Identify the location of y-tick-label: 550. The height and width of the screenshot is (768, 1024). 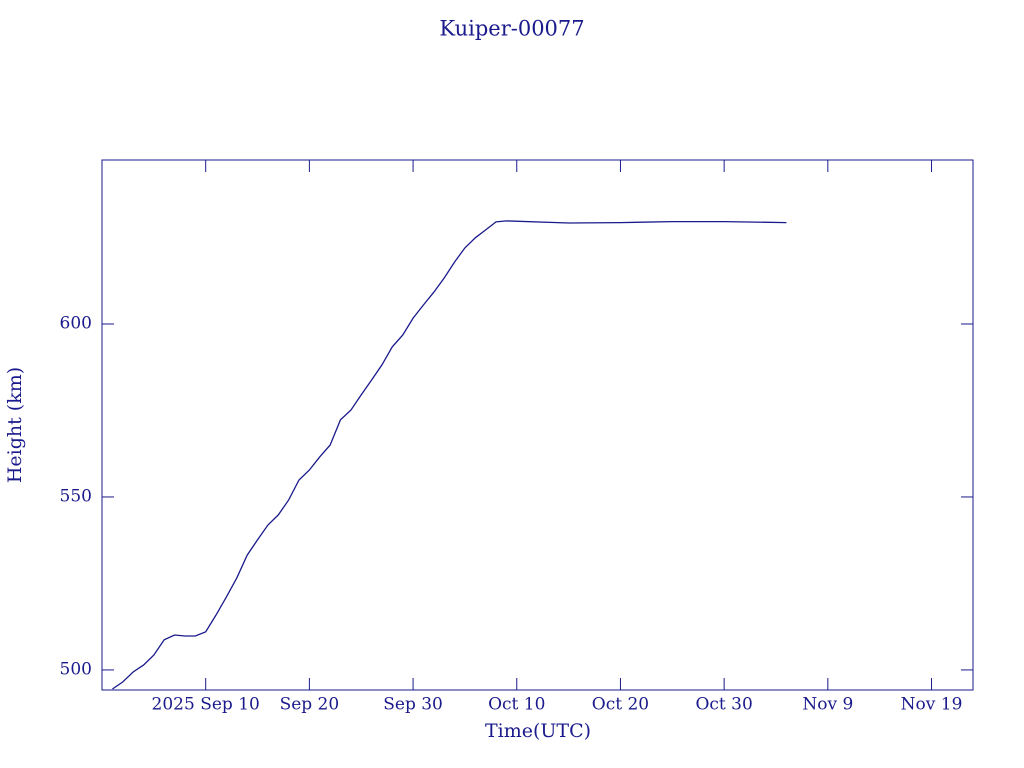
(76, 496).